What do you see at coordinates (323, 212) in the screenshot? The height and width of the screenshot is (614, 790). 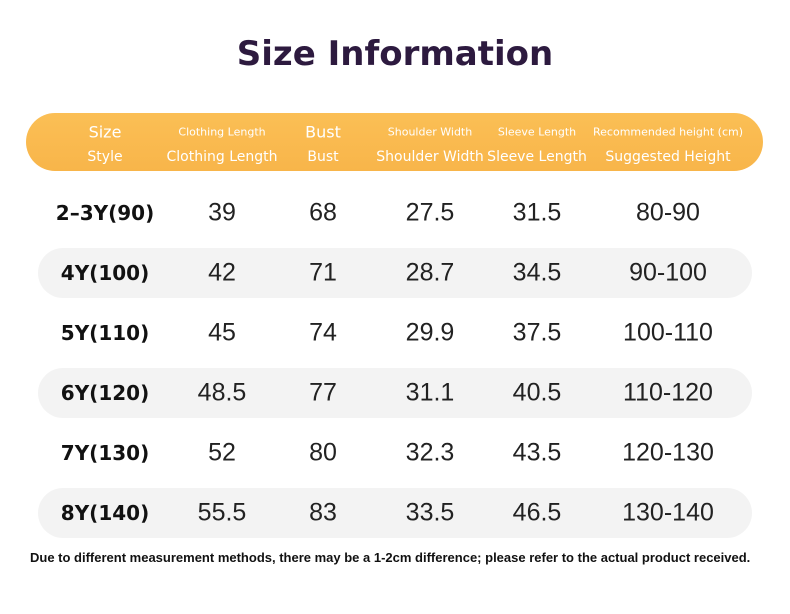 I see `cell-value: 68` at bounding box center [323, 212].